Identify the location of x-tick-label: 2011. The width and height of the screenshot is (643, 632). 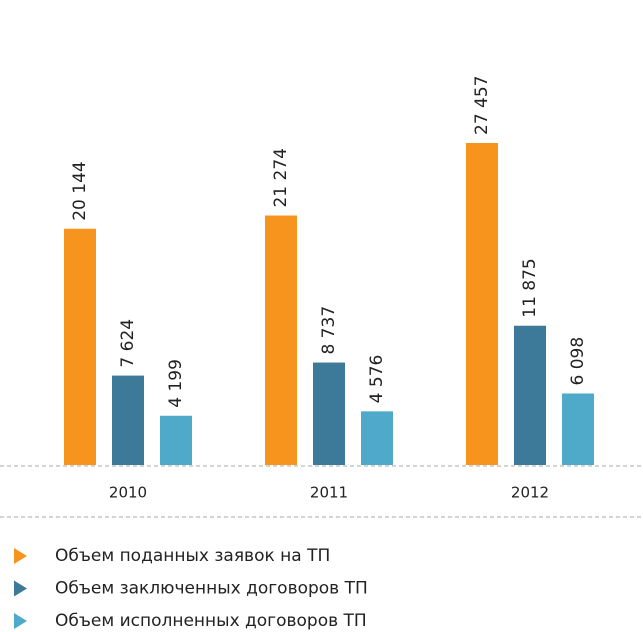
(329, 493).